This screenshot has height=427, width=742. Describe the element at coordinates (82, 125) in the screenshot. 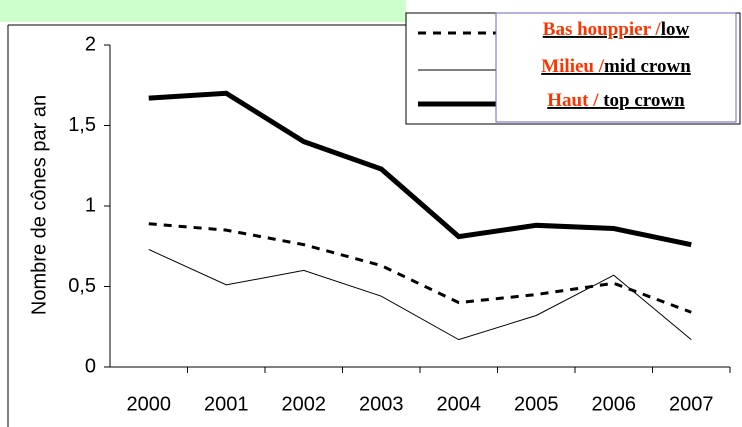

I see `y-tick-label: 1,5` at that location.